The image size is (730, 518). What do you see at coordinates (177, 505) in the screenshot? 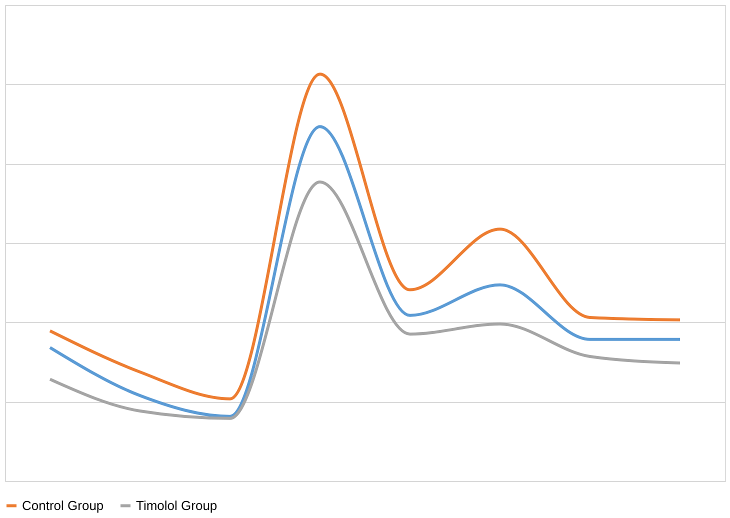
I see `legend-label: Timolol Group` at bounding box center [177, 505].